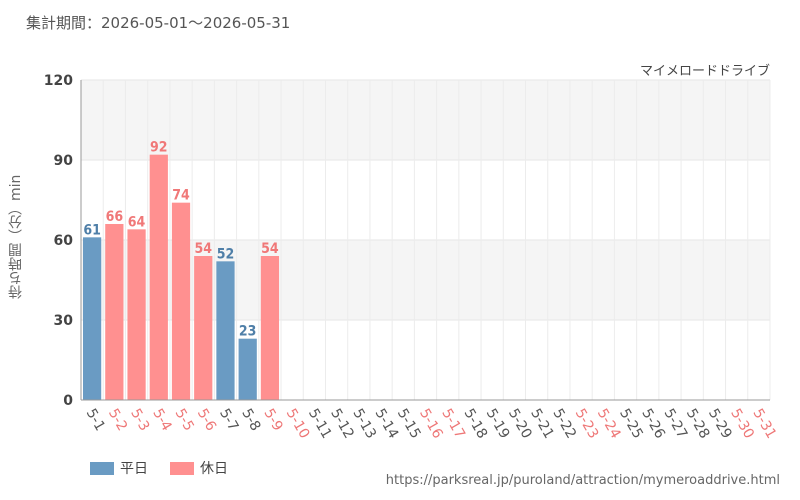 The height and width of the screenshot is (500, 800). Describe the element at coordinates (102, 468) in the screenshot. I see `legend-swatch-weekday` at that location.